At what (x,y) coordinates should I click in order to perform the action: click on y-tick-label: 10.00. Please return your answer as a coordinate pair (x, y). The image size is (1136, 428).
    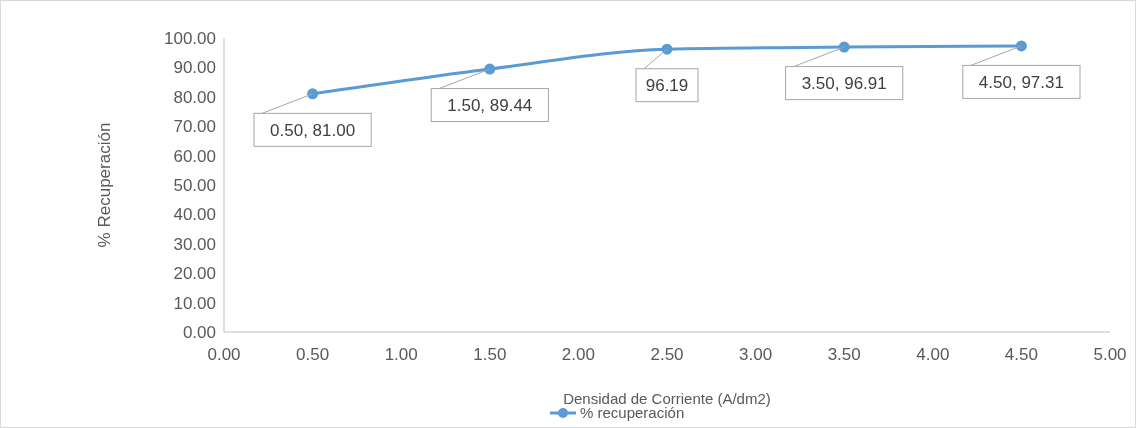
    Looking at the image, I should click on (194, 303).